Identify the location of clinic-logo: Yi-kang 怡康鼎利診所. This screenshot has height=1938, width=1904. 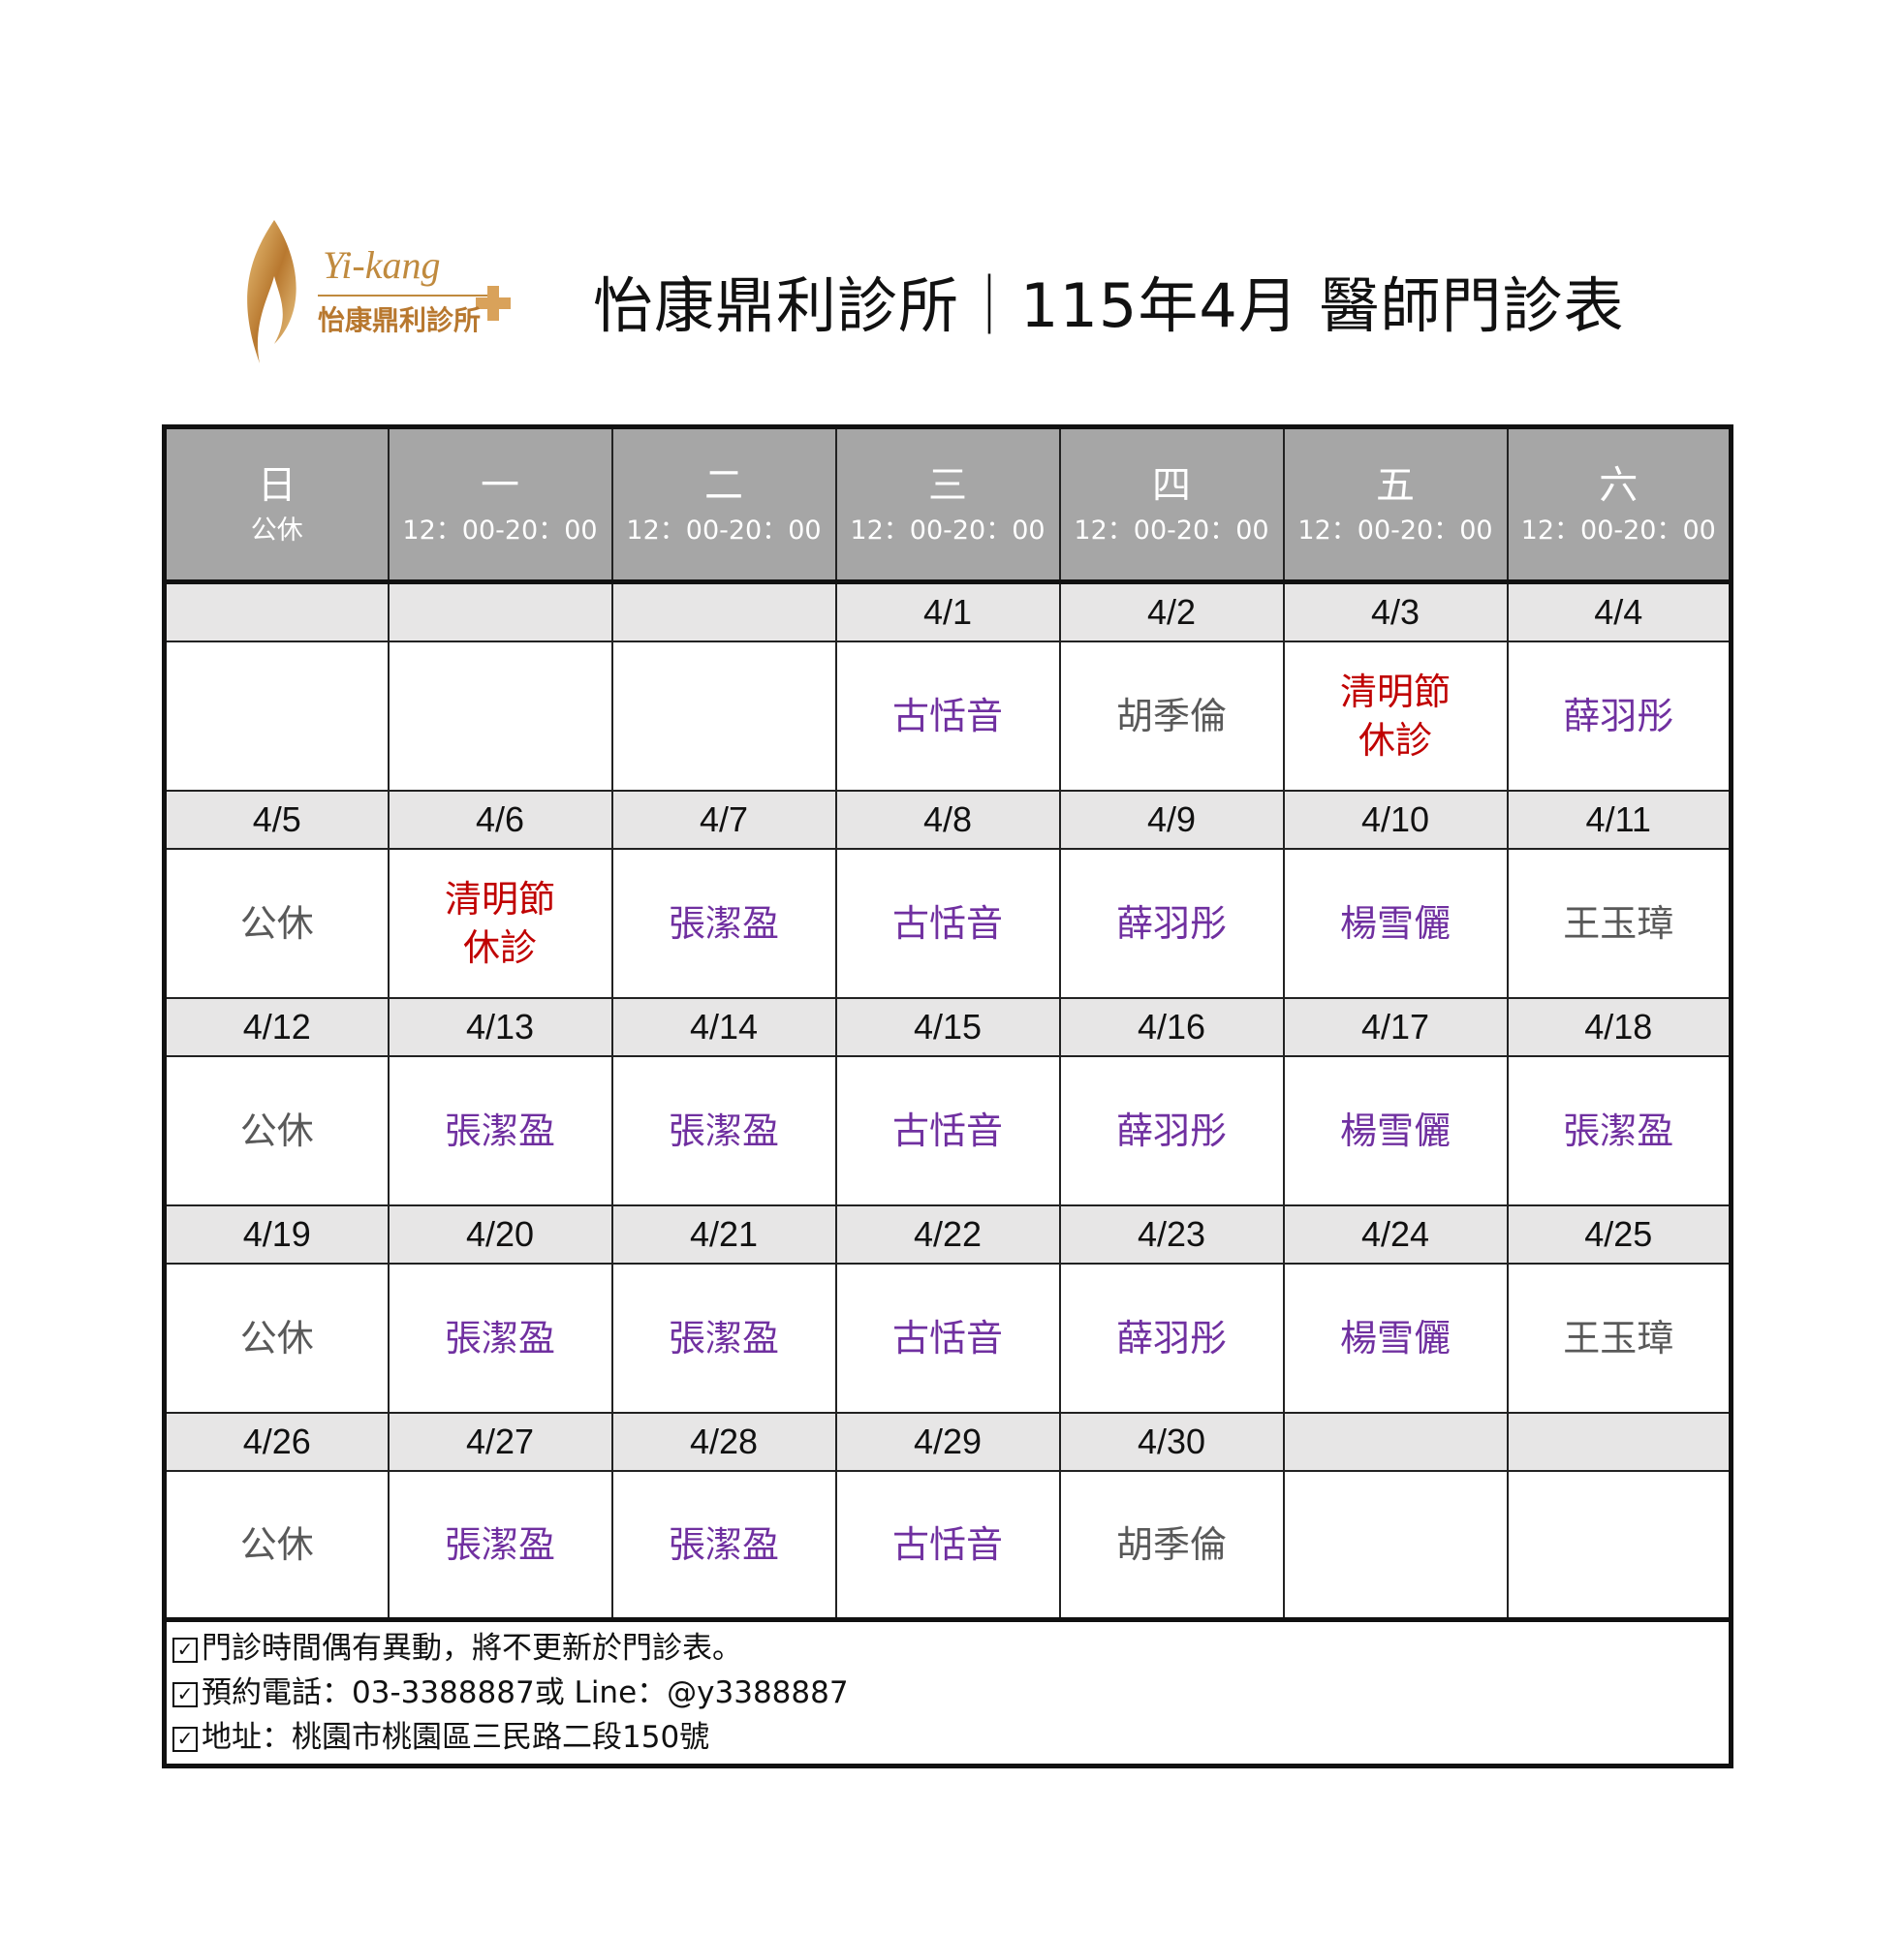
(381, 295).